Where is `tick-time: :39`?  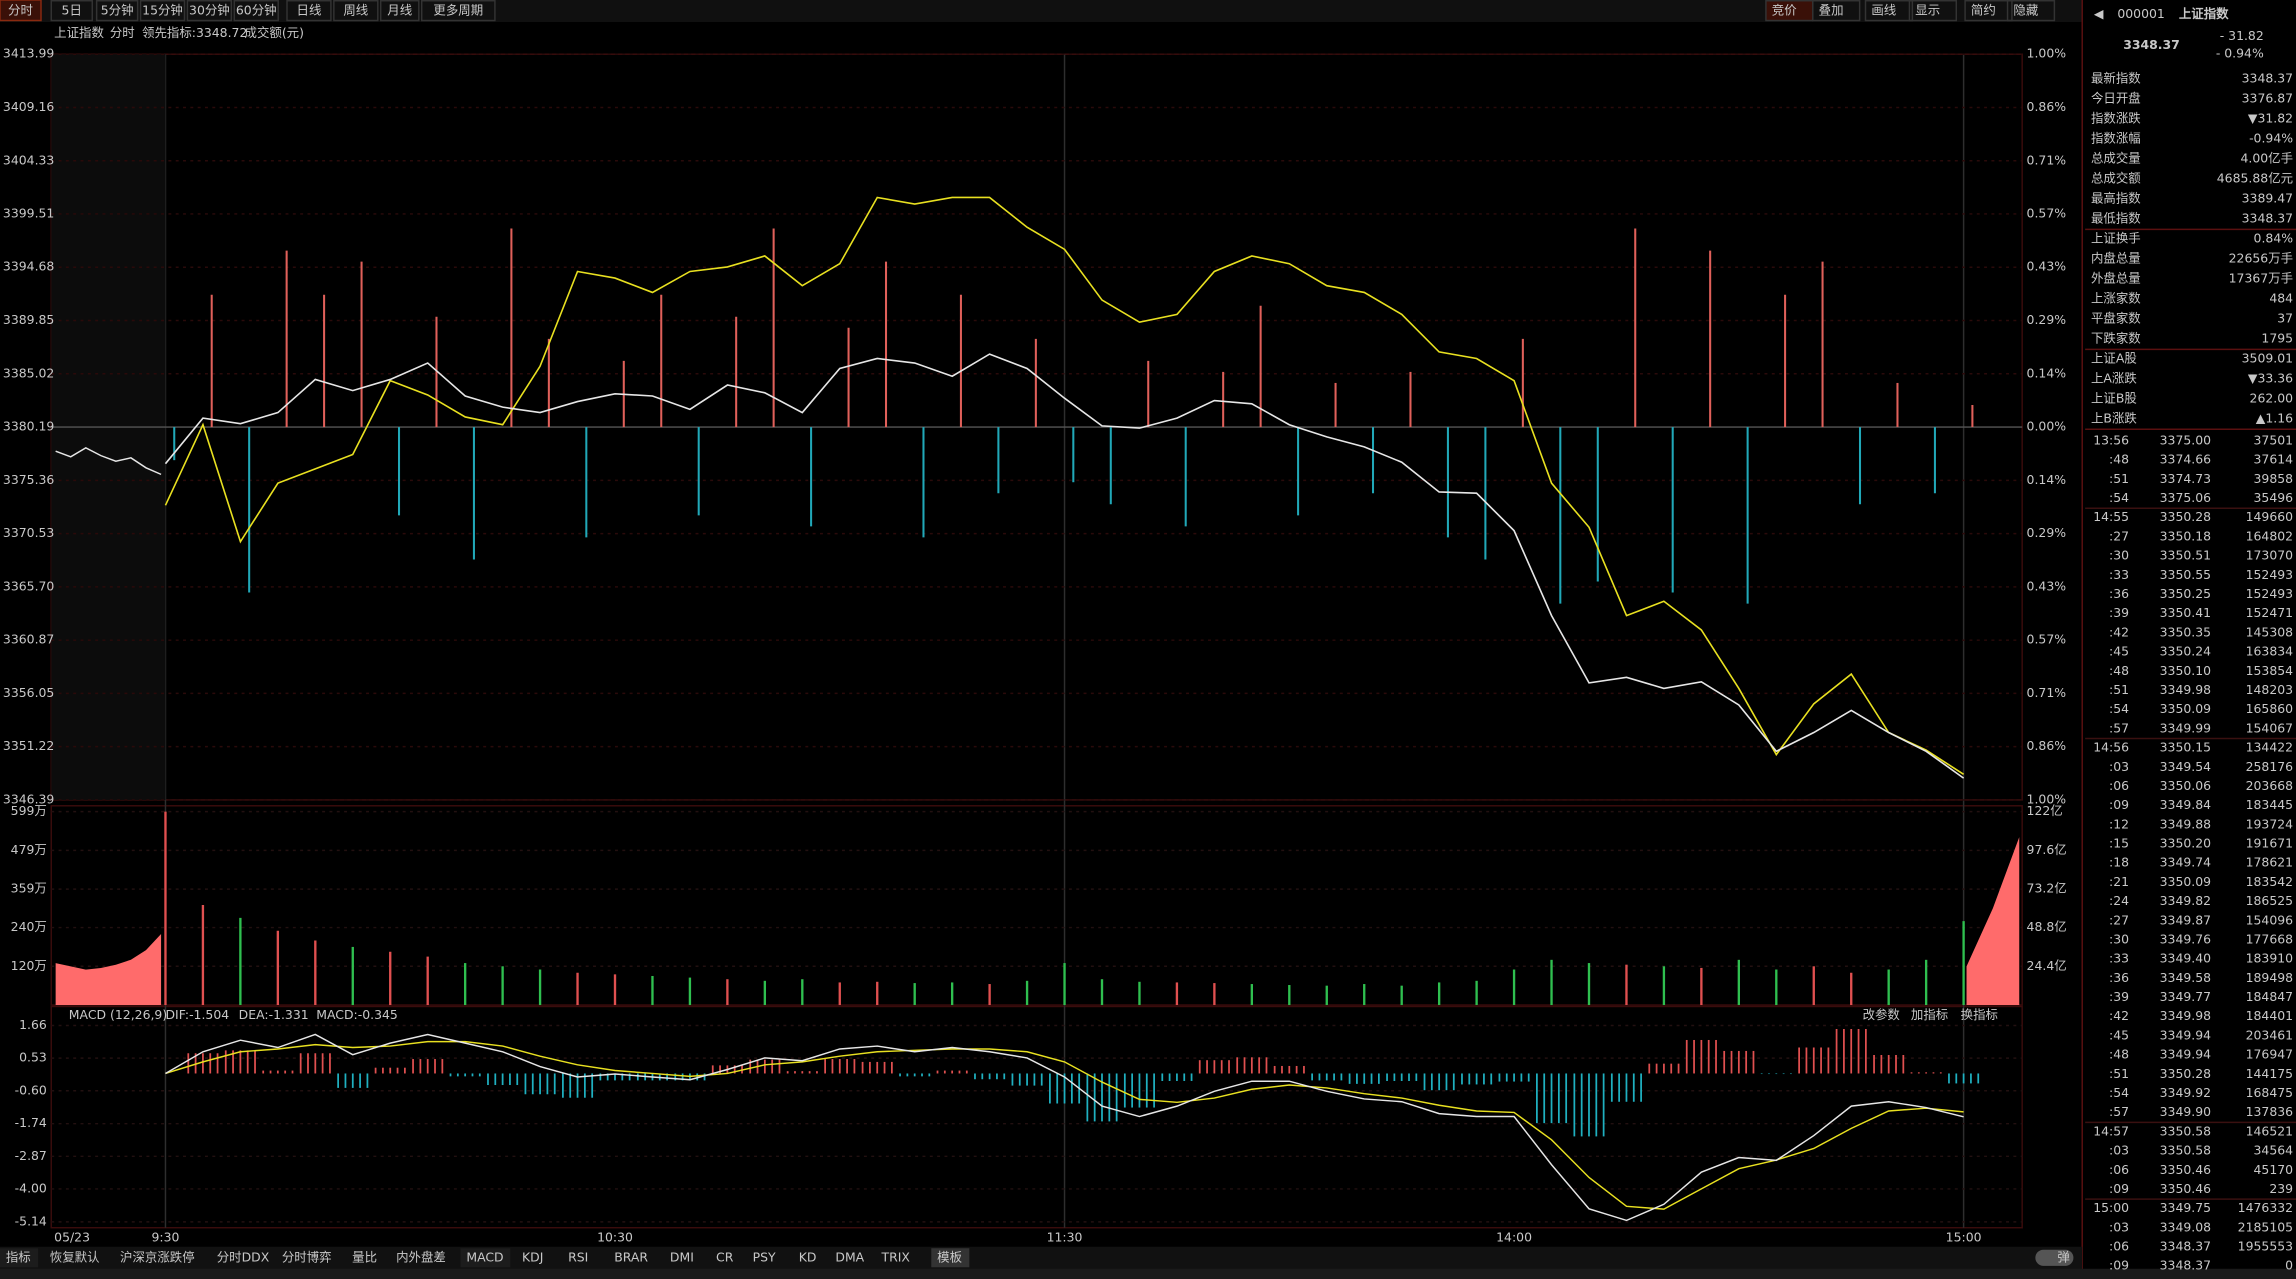
tick-time: :39 is located at coordinates (2119, 996).